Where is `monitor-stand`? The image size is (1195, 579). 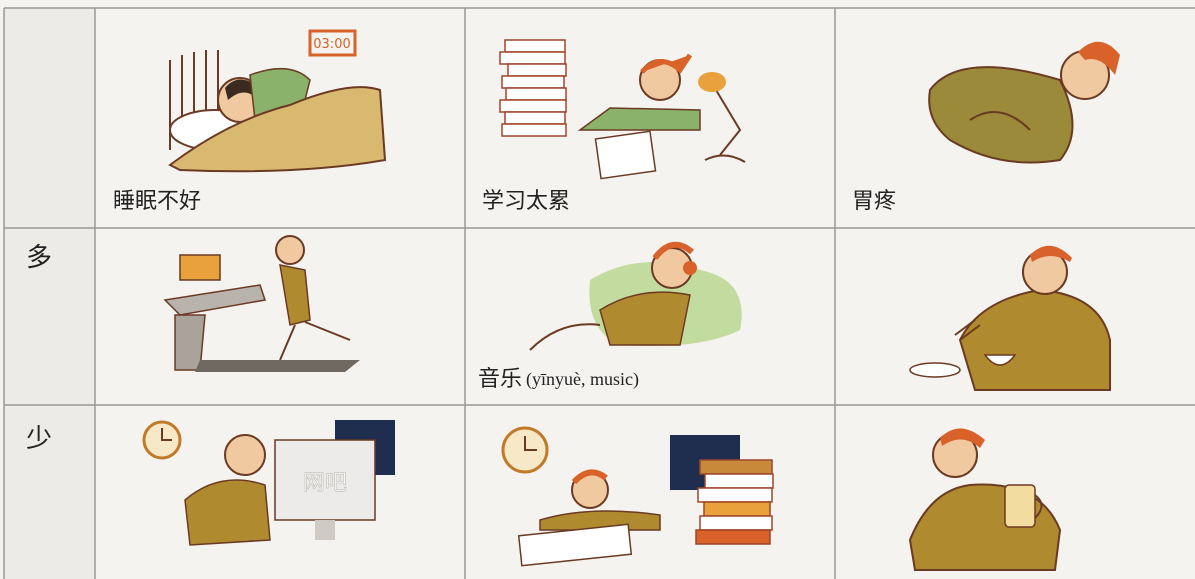 monitor-stand is located at coordinates (325, 530).